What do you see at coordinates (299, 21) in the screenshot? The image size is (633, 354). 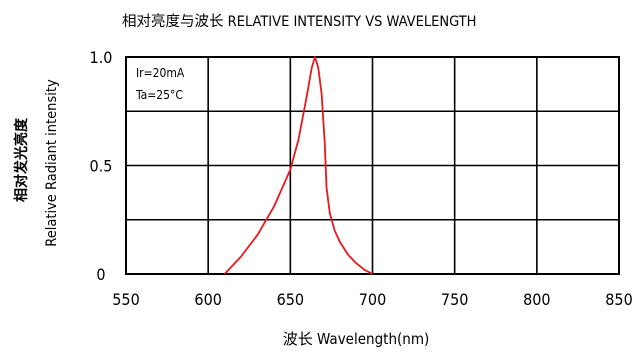 I see `chart-title: 相对亮度与波长 RELATIVE INTENSITY VS WAVELENGTH` at bounding box center [299, 21].